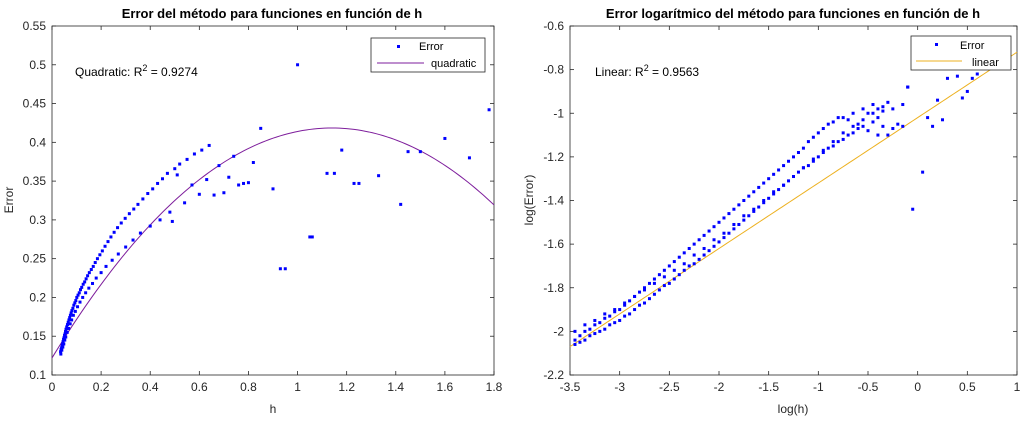  I want to click on left-x-tick-label: 1, so click(297, 387).